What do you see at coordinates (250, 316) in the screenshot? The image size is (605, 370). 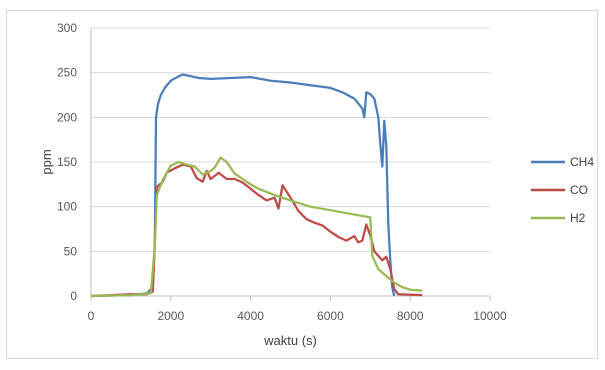 I see `x-tick-label: 4000` at bounding box center [250, 316].